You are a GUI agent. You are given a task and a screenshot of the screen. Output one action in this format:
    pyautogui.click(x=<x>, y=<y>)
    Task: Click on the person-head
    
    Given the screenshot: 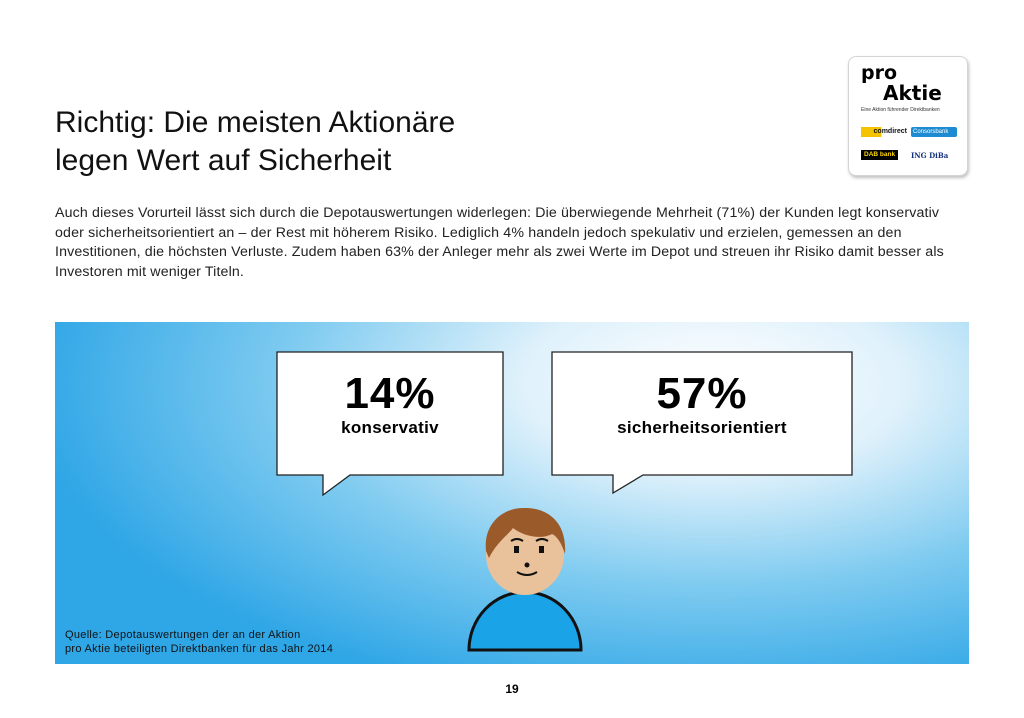 What is the action you would take?
    pyautogui.click(x=525, y=551)
    